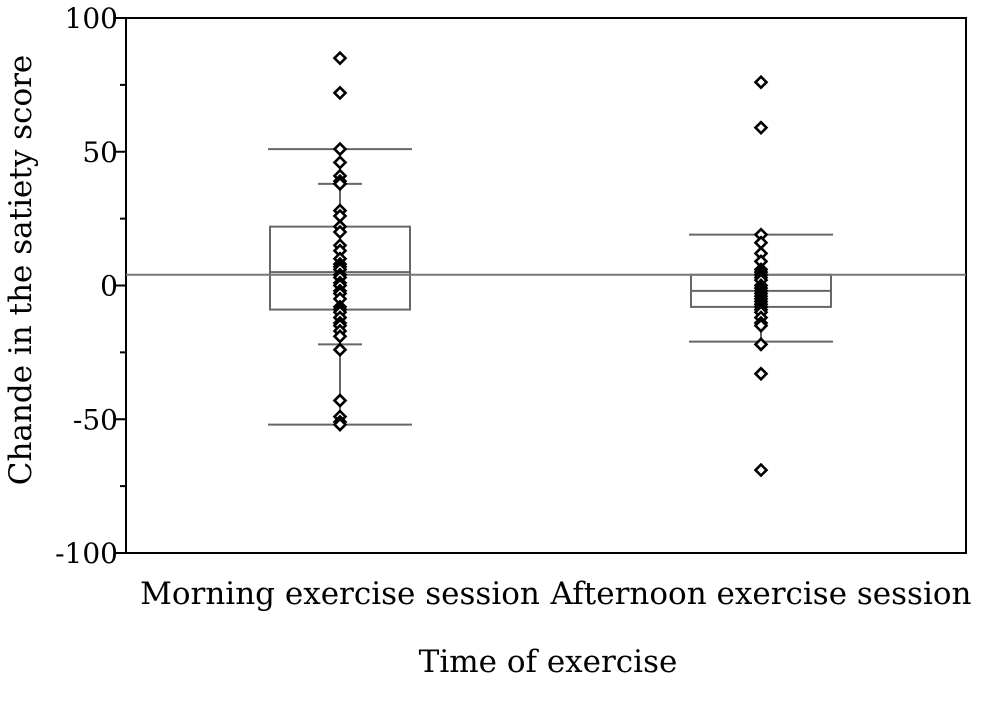 The height and width of the screenshot is (701, 1000). I want to click on y-tick-label: 50, so click(100, 152).